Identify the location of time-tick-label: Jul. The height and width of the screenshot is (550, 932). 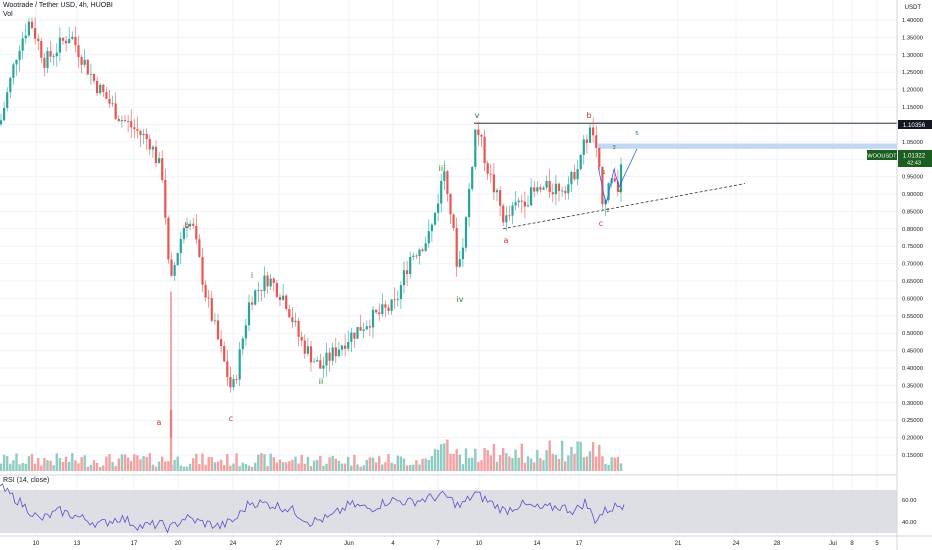
(833, 544).